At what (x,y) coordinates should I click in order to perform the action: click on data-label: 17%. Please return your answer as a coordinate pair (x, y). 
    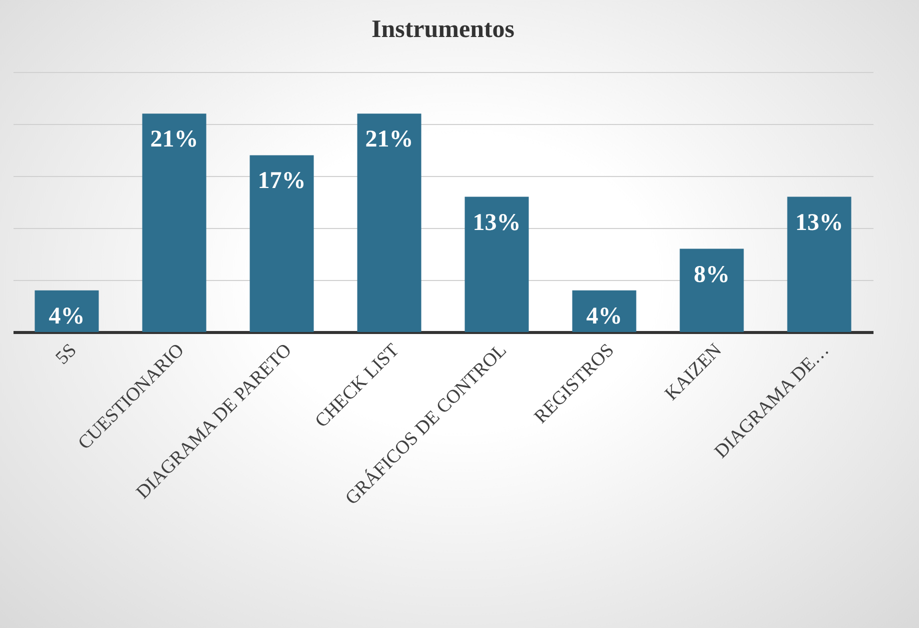
    Looking at the image, I should click on (282, 181).